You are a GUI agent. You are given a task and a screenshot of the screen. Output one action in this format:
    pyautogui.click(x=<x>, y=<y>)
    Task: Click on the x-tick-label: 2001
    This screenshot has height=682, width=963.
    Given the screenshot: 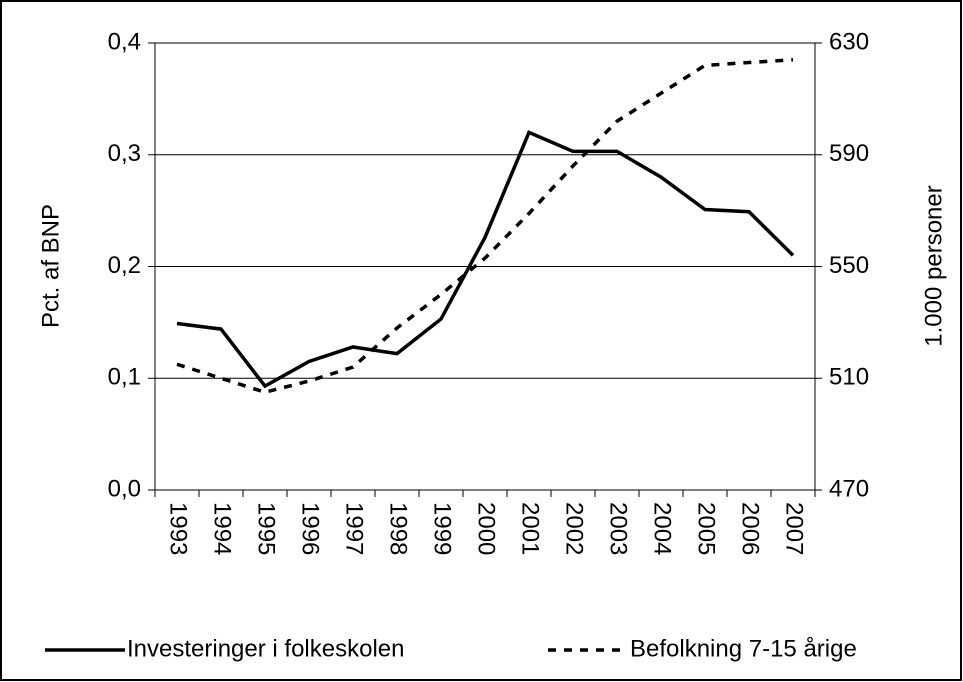 What is the action you would take?
    pyautogui.click(x=530, y=528)
    